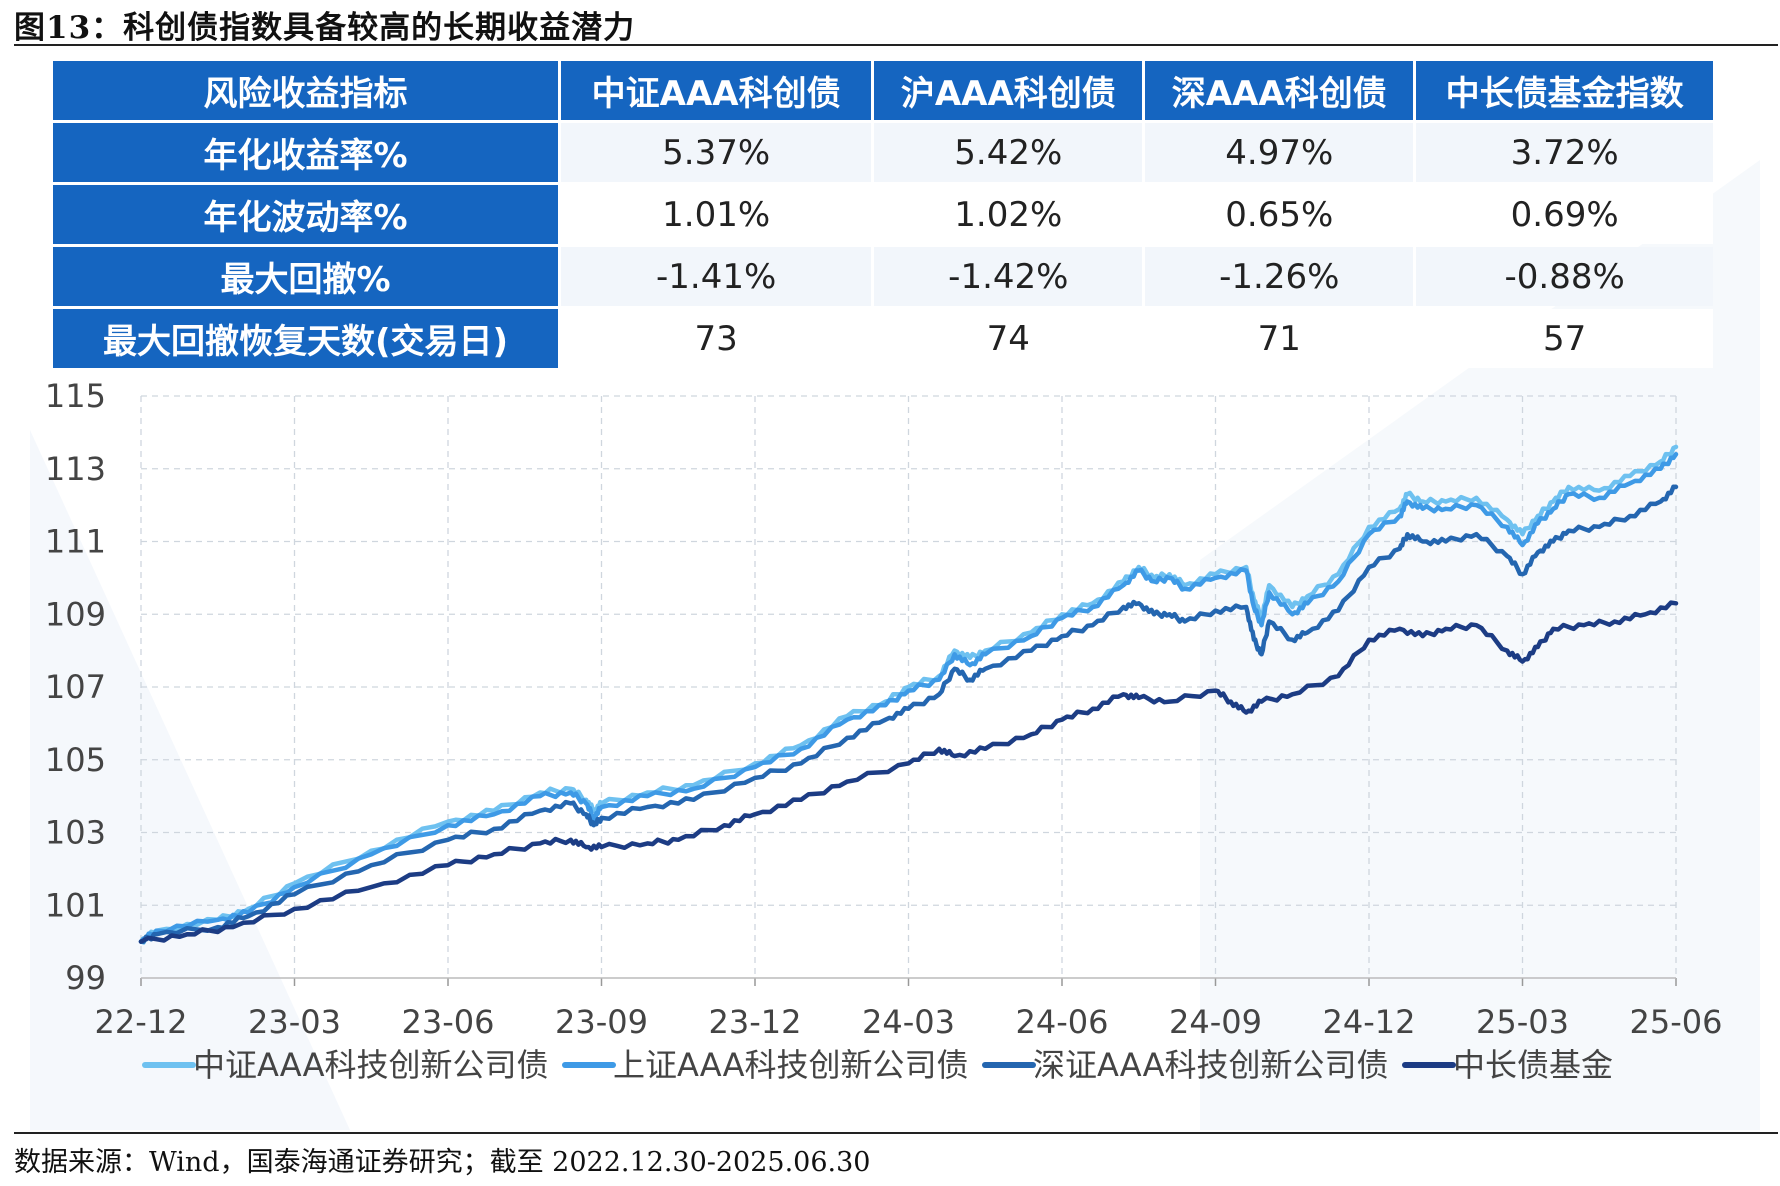  What do you see at coordinates (896, 1133) in the screenshot?
I see `bottom-rule` at bounding box center [896, 1133].